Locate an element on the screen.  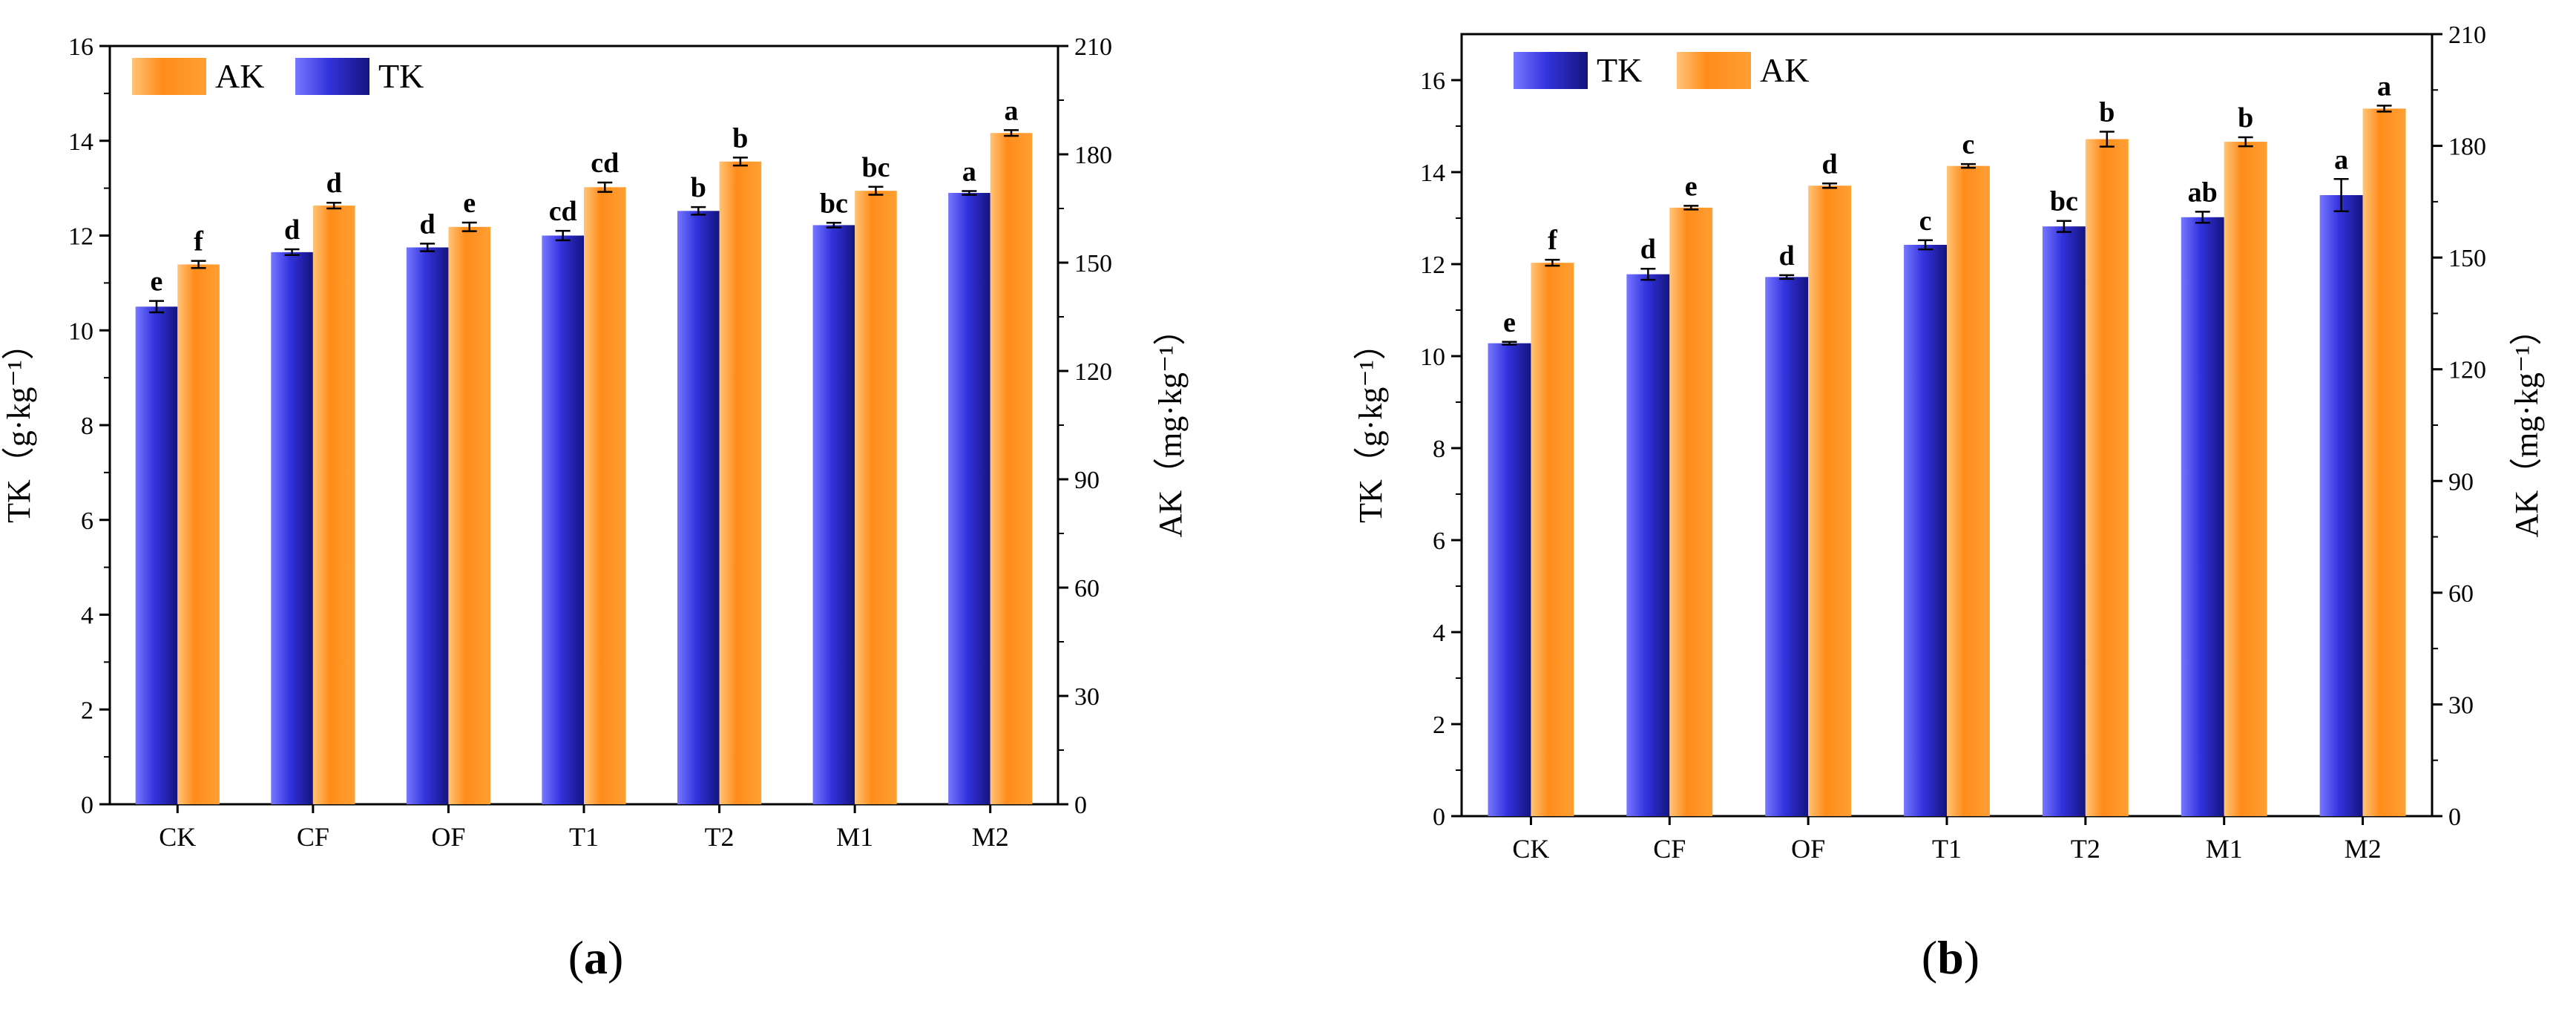
sig-label-tk: cd is located at coordinates (563, 212).